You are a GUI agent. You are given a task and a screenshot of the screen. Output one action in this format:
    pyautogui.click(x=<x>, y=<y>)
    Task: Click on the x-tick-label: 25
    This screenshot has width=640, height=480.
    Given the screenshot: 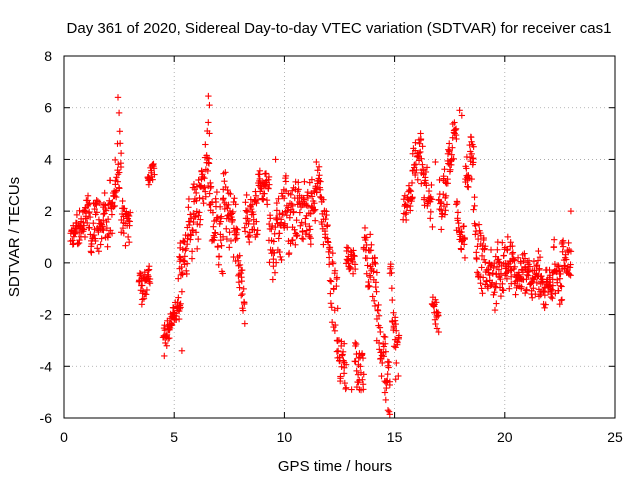 What is the action you would take?
    pyautogui.click(x=615, y=437)
    